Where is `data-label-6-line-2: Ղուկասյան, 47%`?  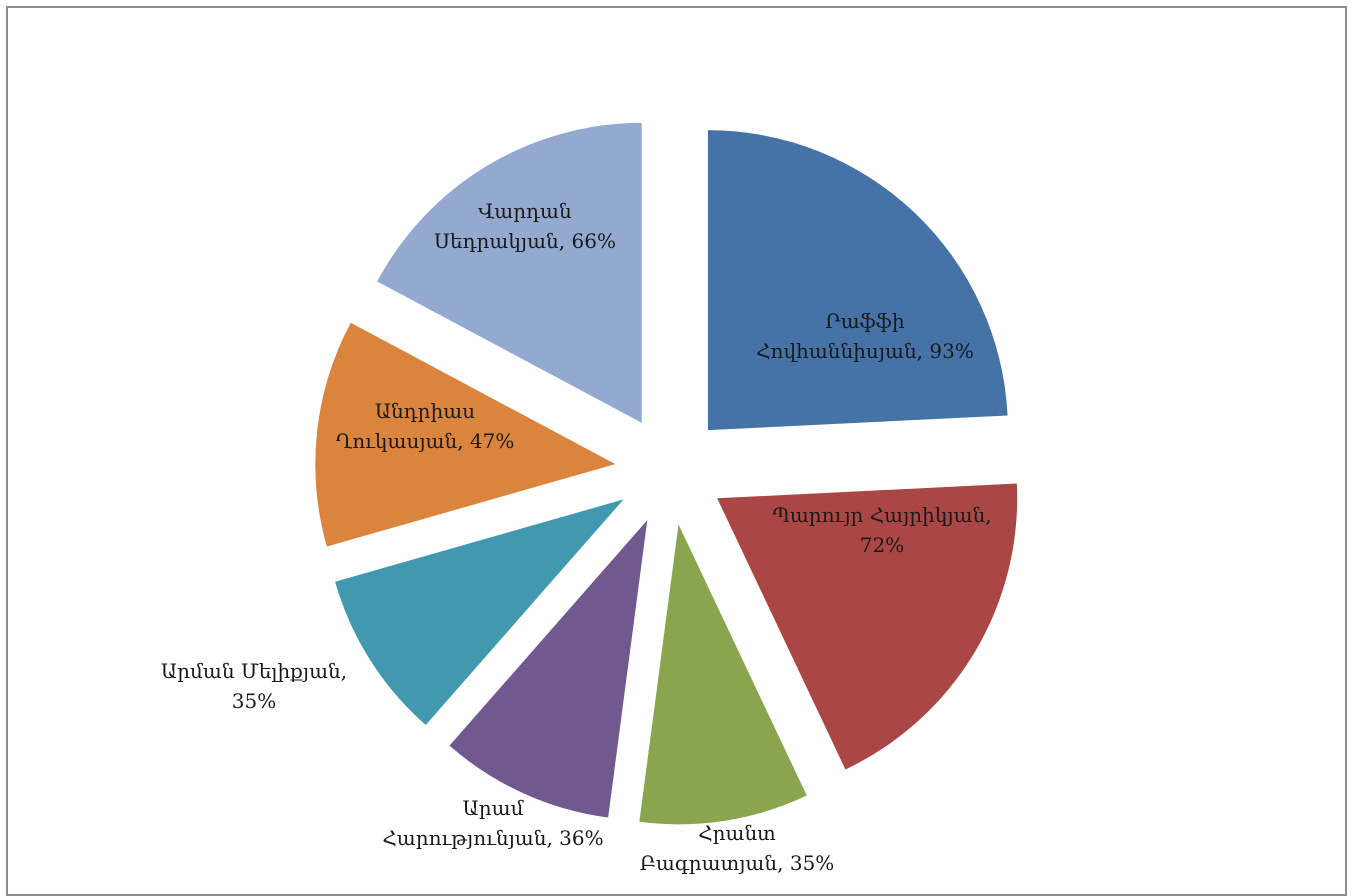
data-label-6-line-2: Ղուկասյան, 47% is located at coordinates (425, 441).